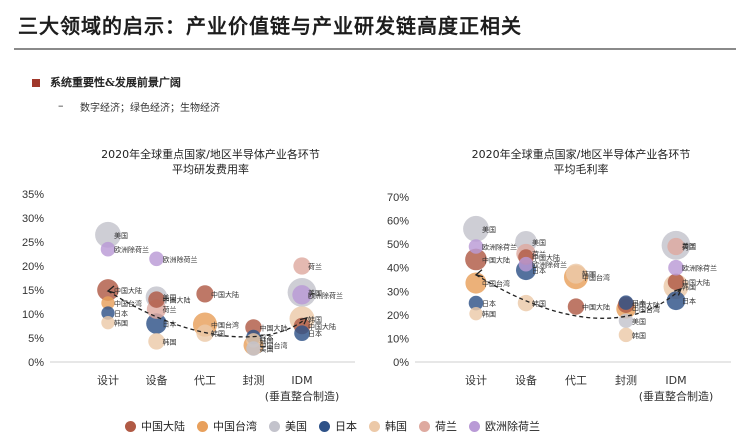 The image size is (747, 439). I want to click on legend-label: 欧洲除荷兰, so click(512, 426).